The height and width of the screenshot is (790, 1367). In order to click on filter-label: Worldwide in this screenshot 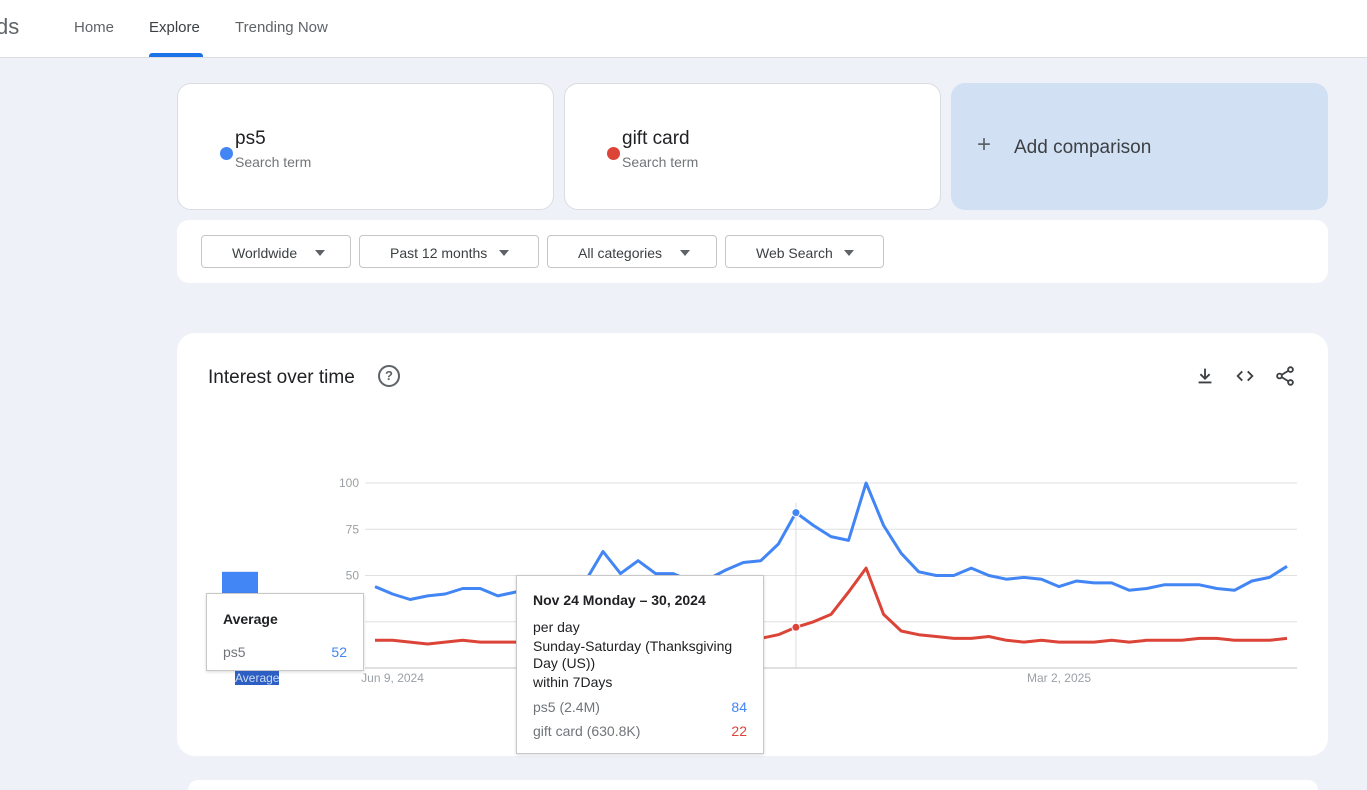, I will do `click(265, 253)`.